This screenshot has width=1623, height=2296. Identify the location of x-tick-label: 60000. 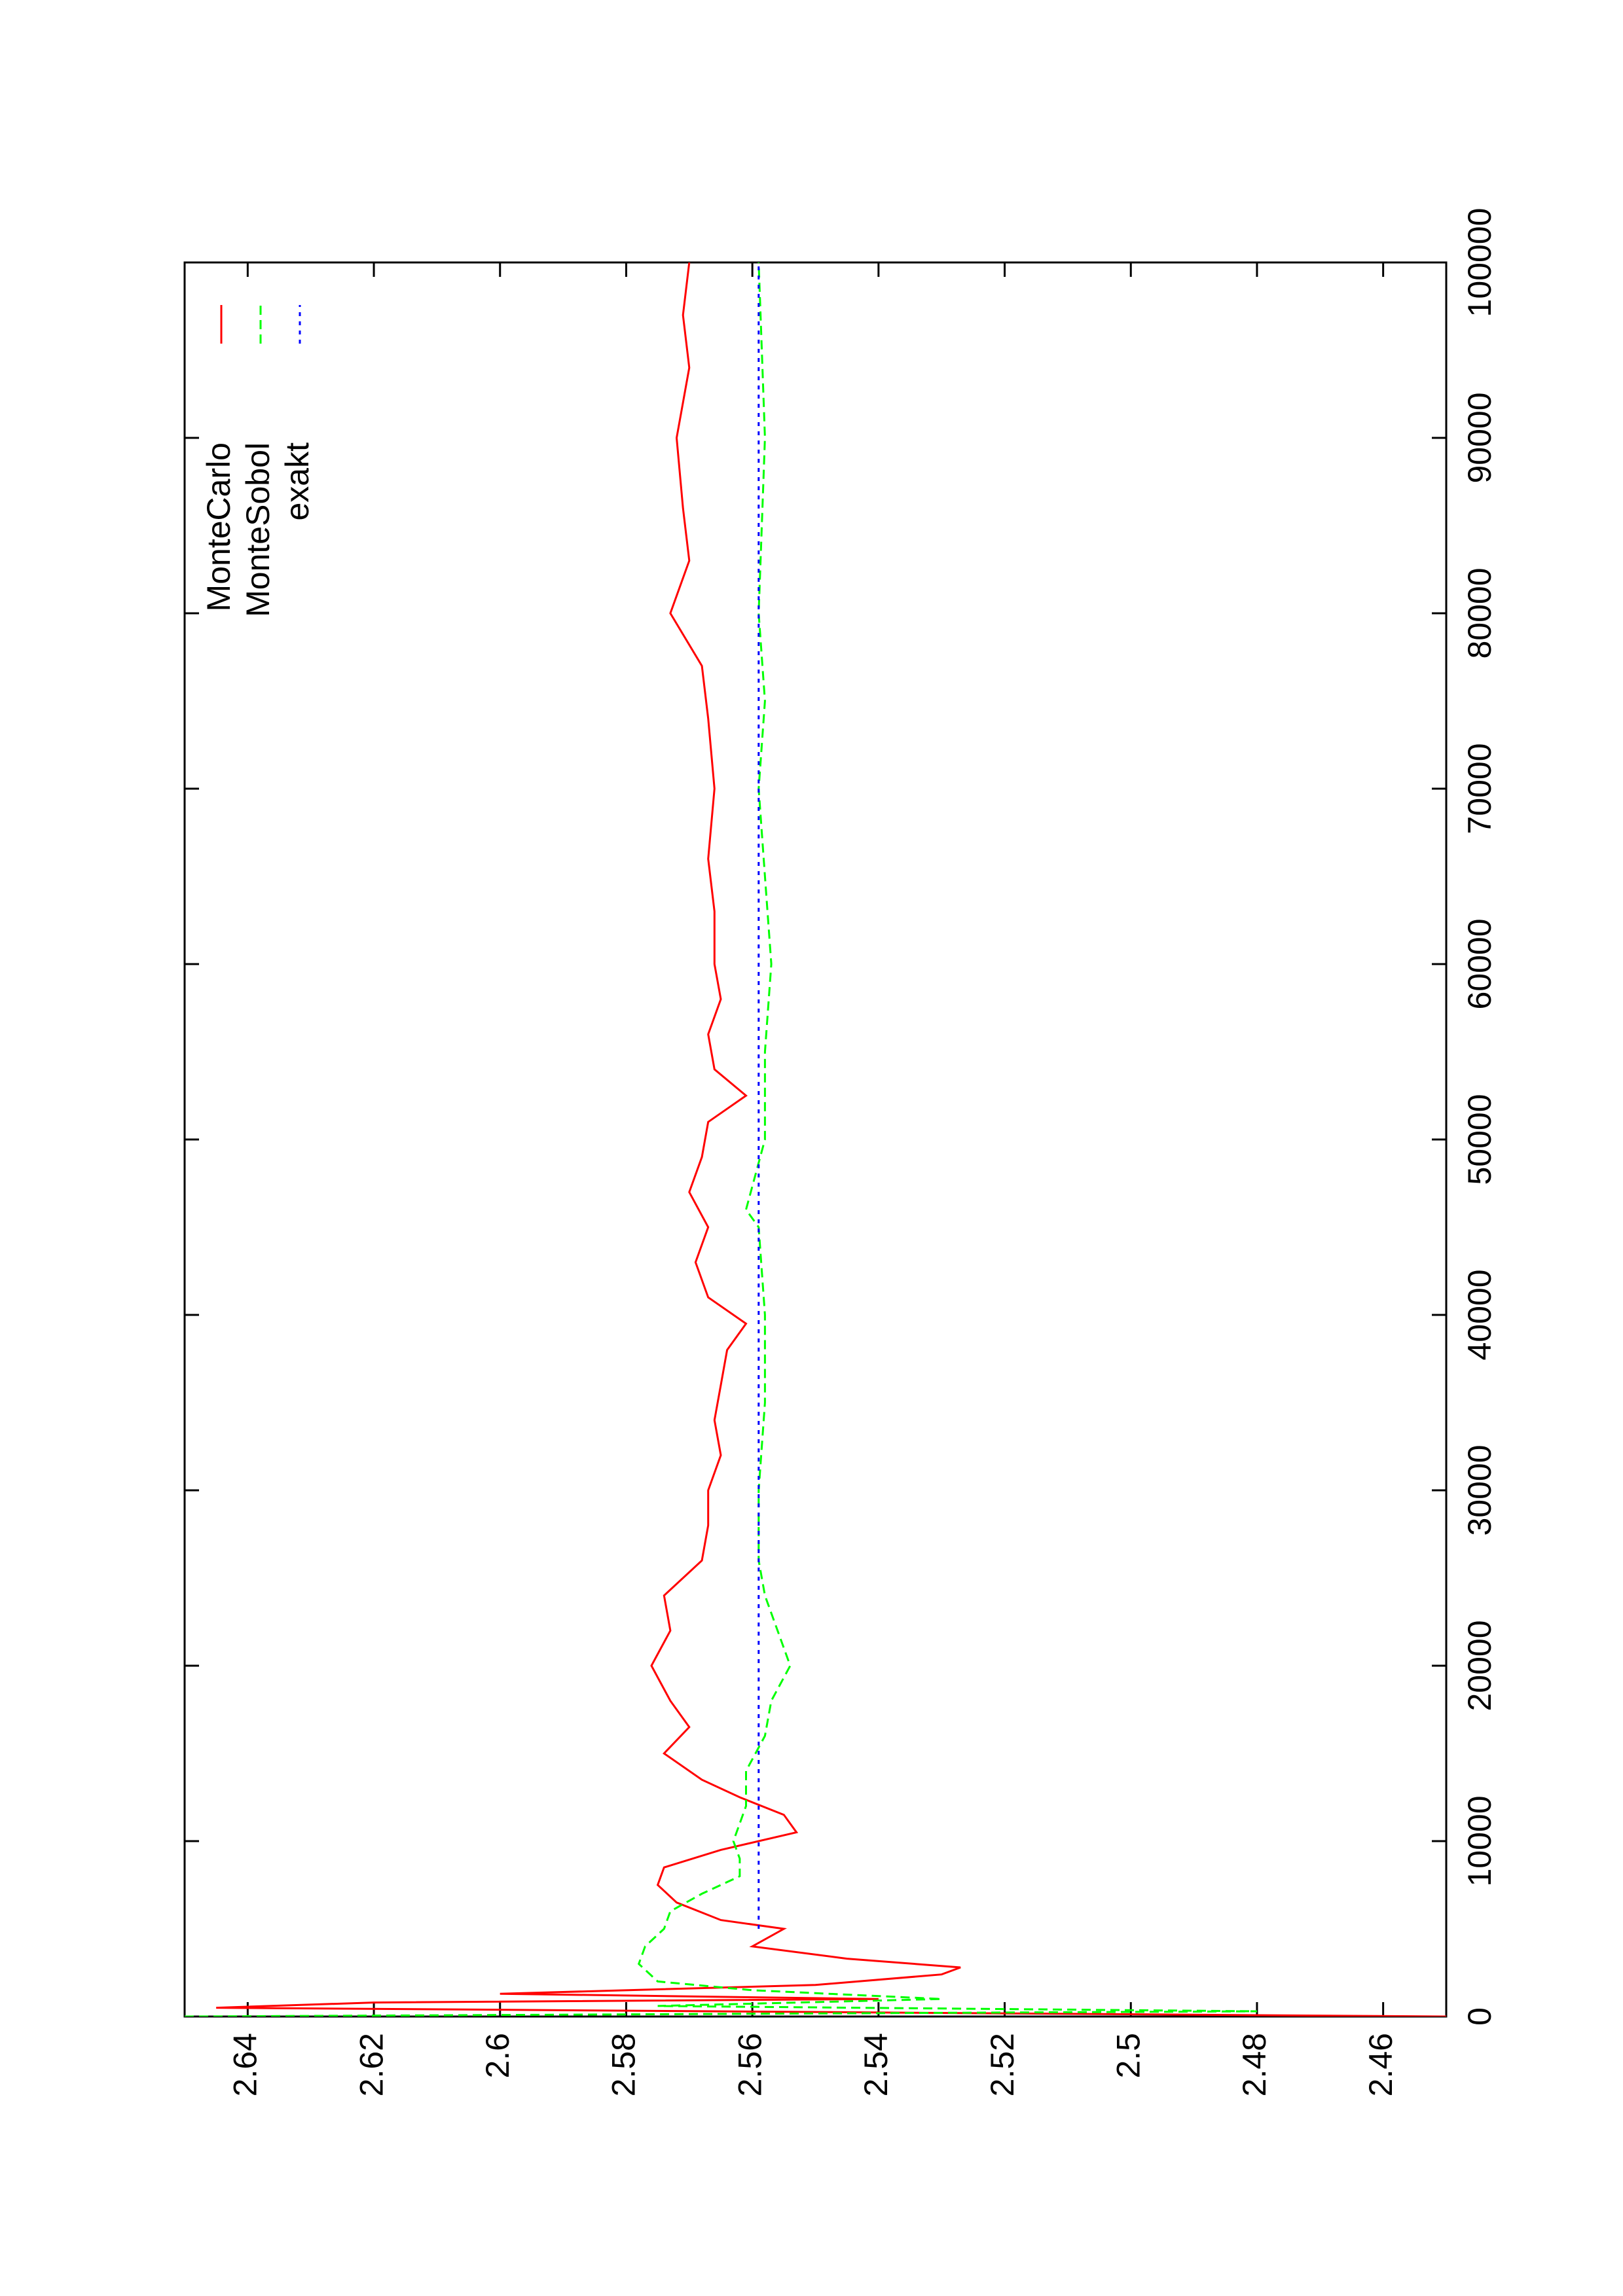
(1479, 963).